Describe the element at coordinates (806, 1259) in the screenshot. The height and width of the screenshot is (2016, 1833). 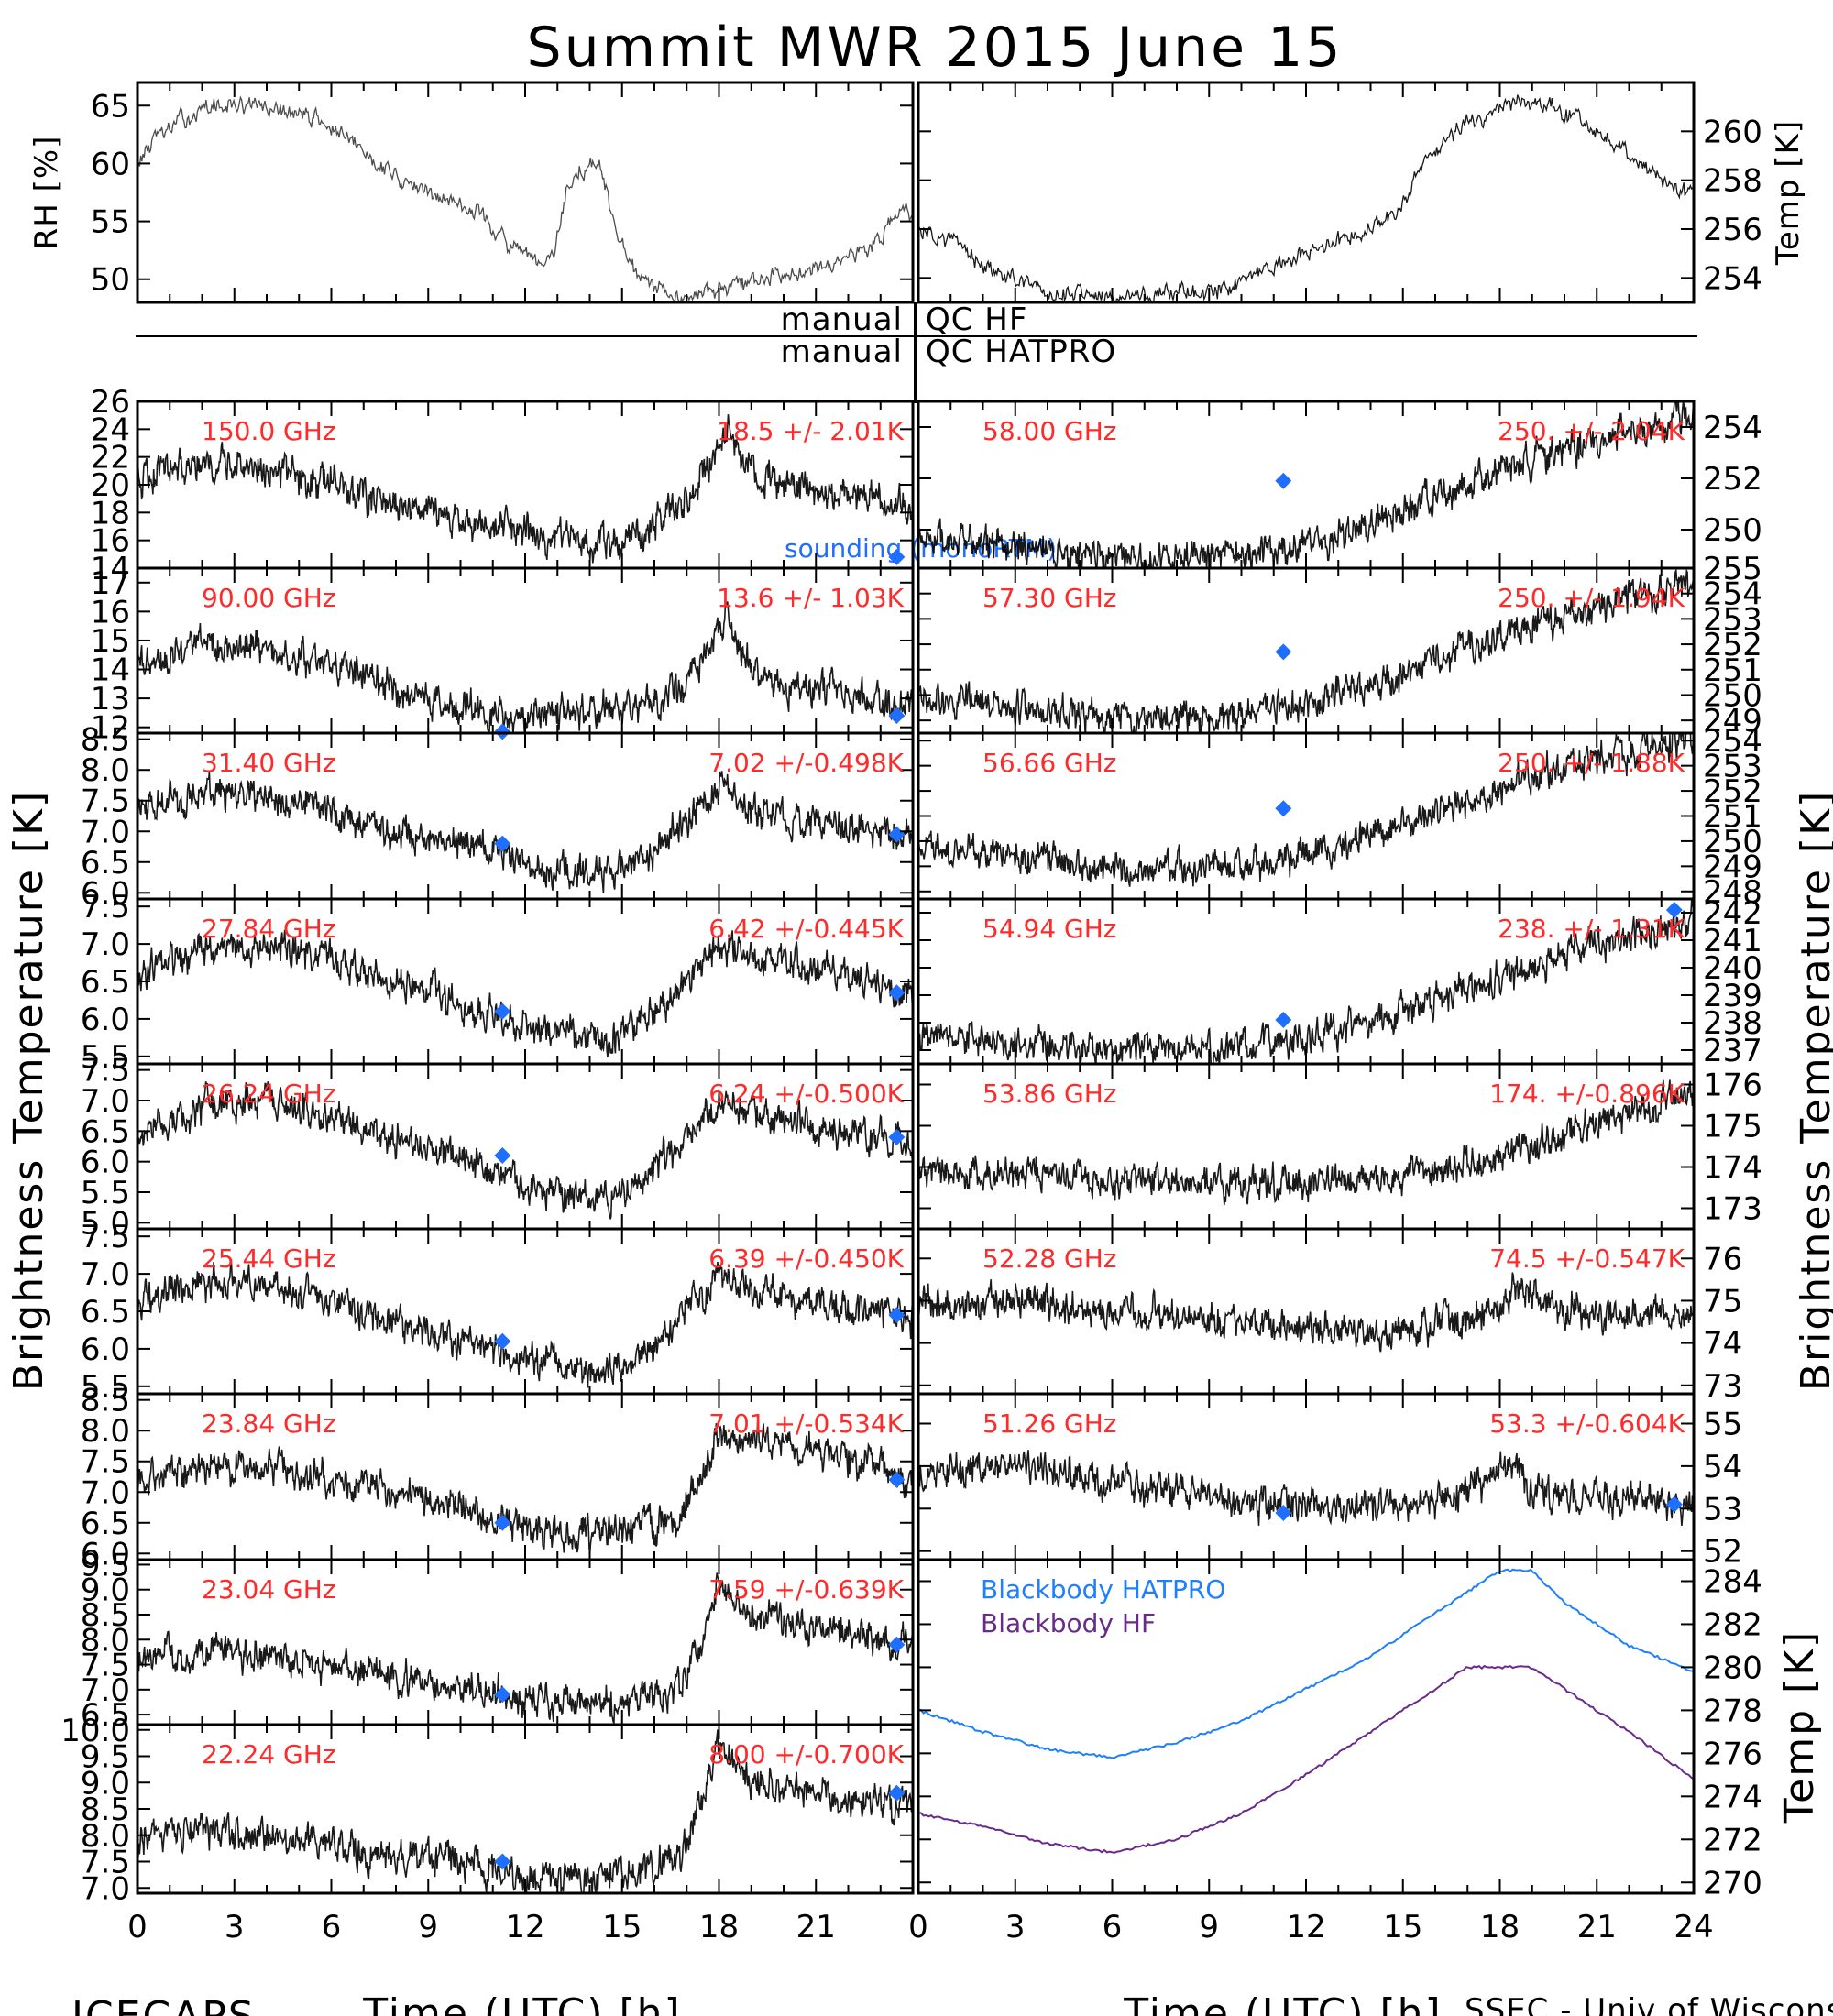
I see `stats-label: 6.39 +/-0.450K` at that location.